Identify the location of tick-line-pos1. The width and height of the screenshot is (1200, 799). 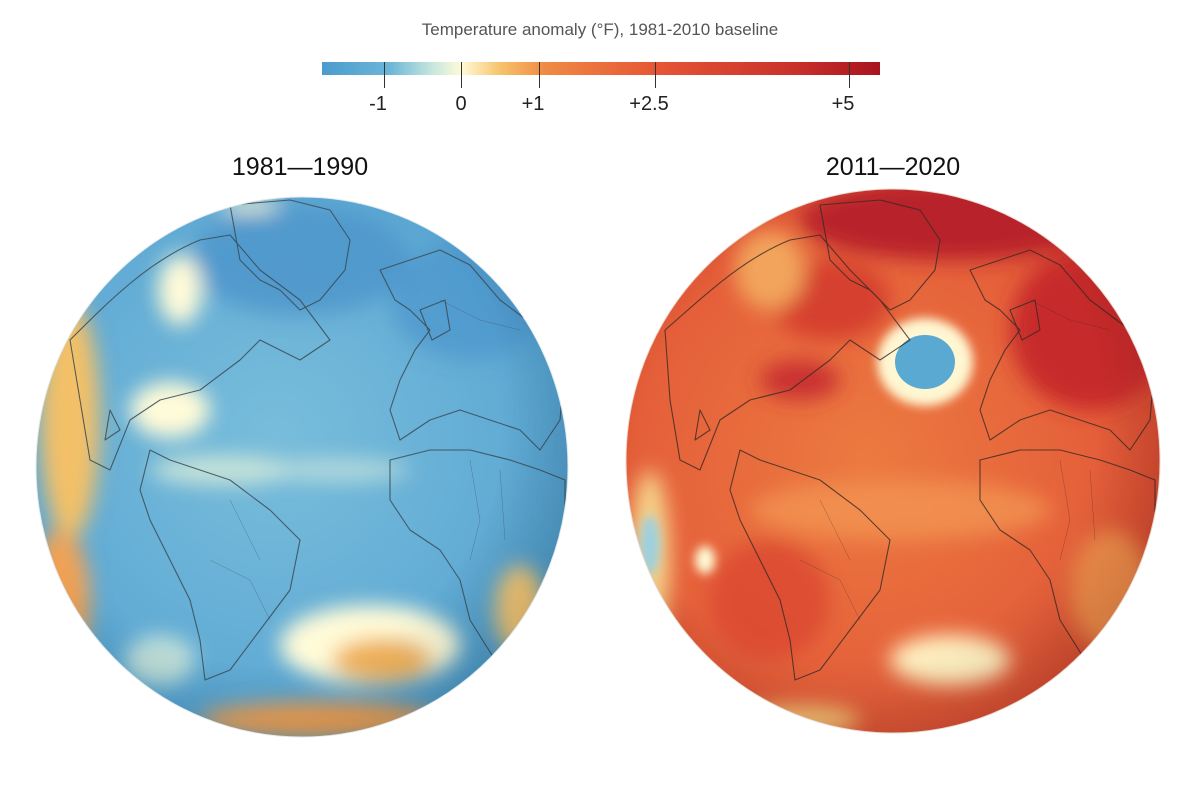
(539, 75).